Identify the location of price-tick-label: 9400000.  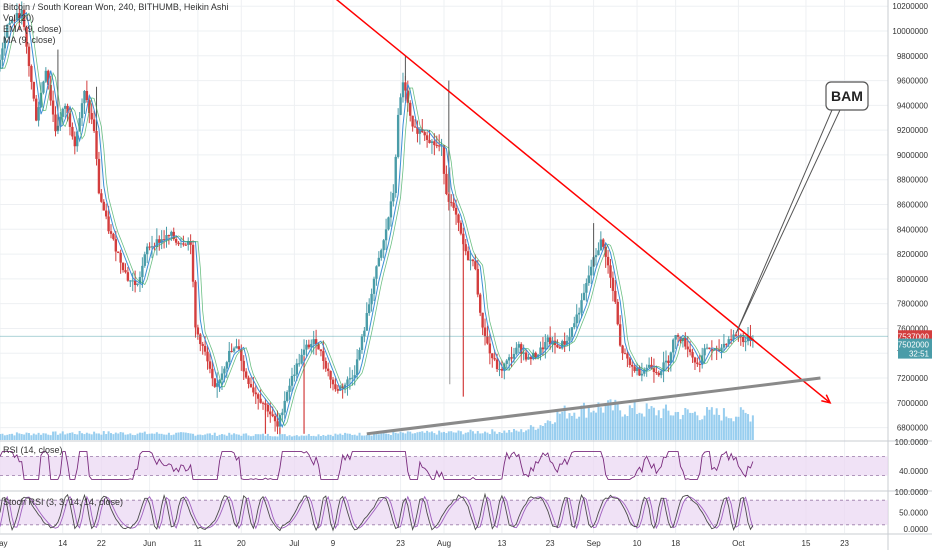
(913, 105).